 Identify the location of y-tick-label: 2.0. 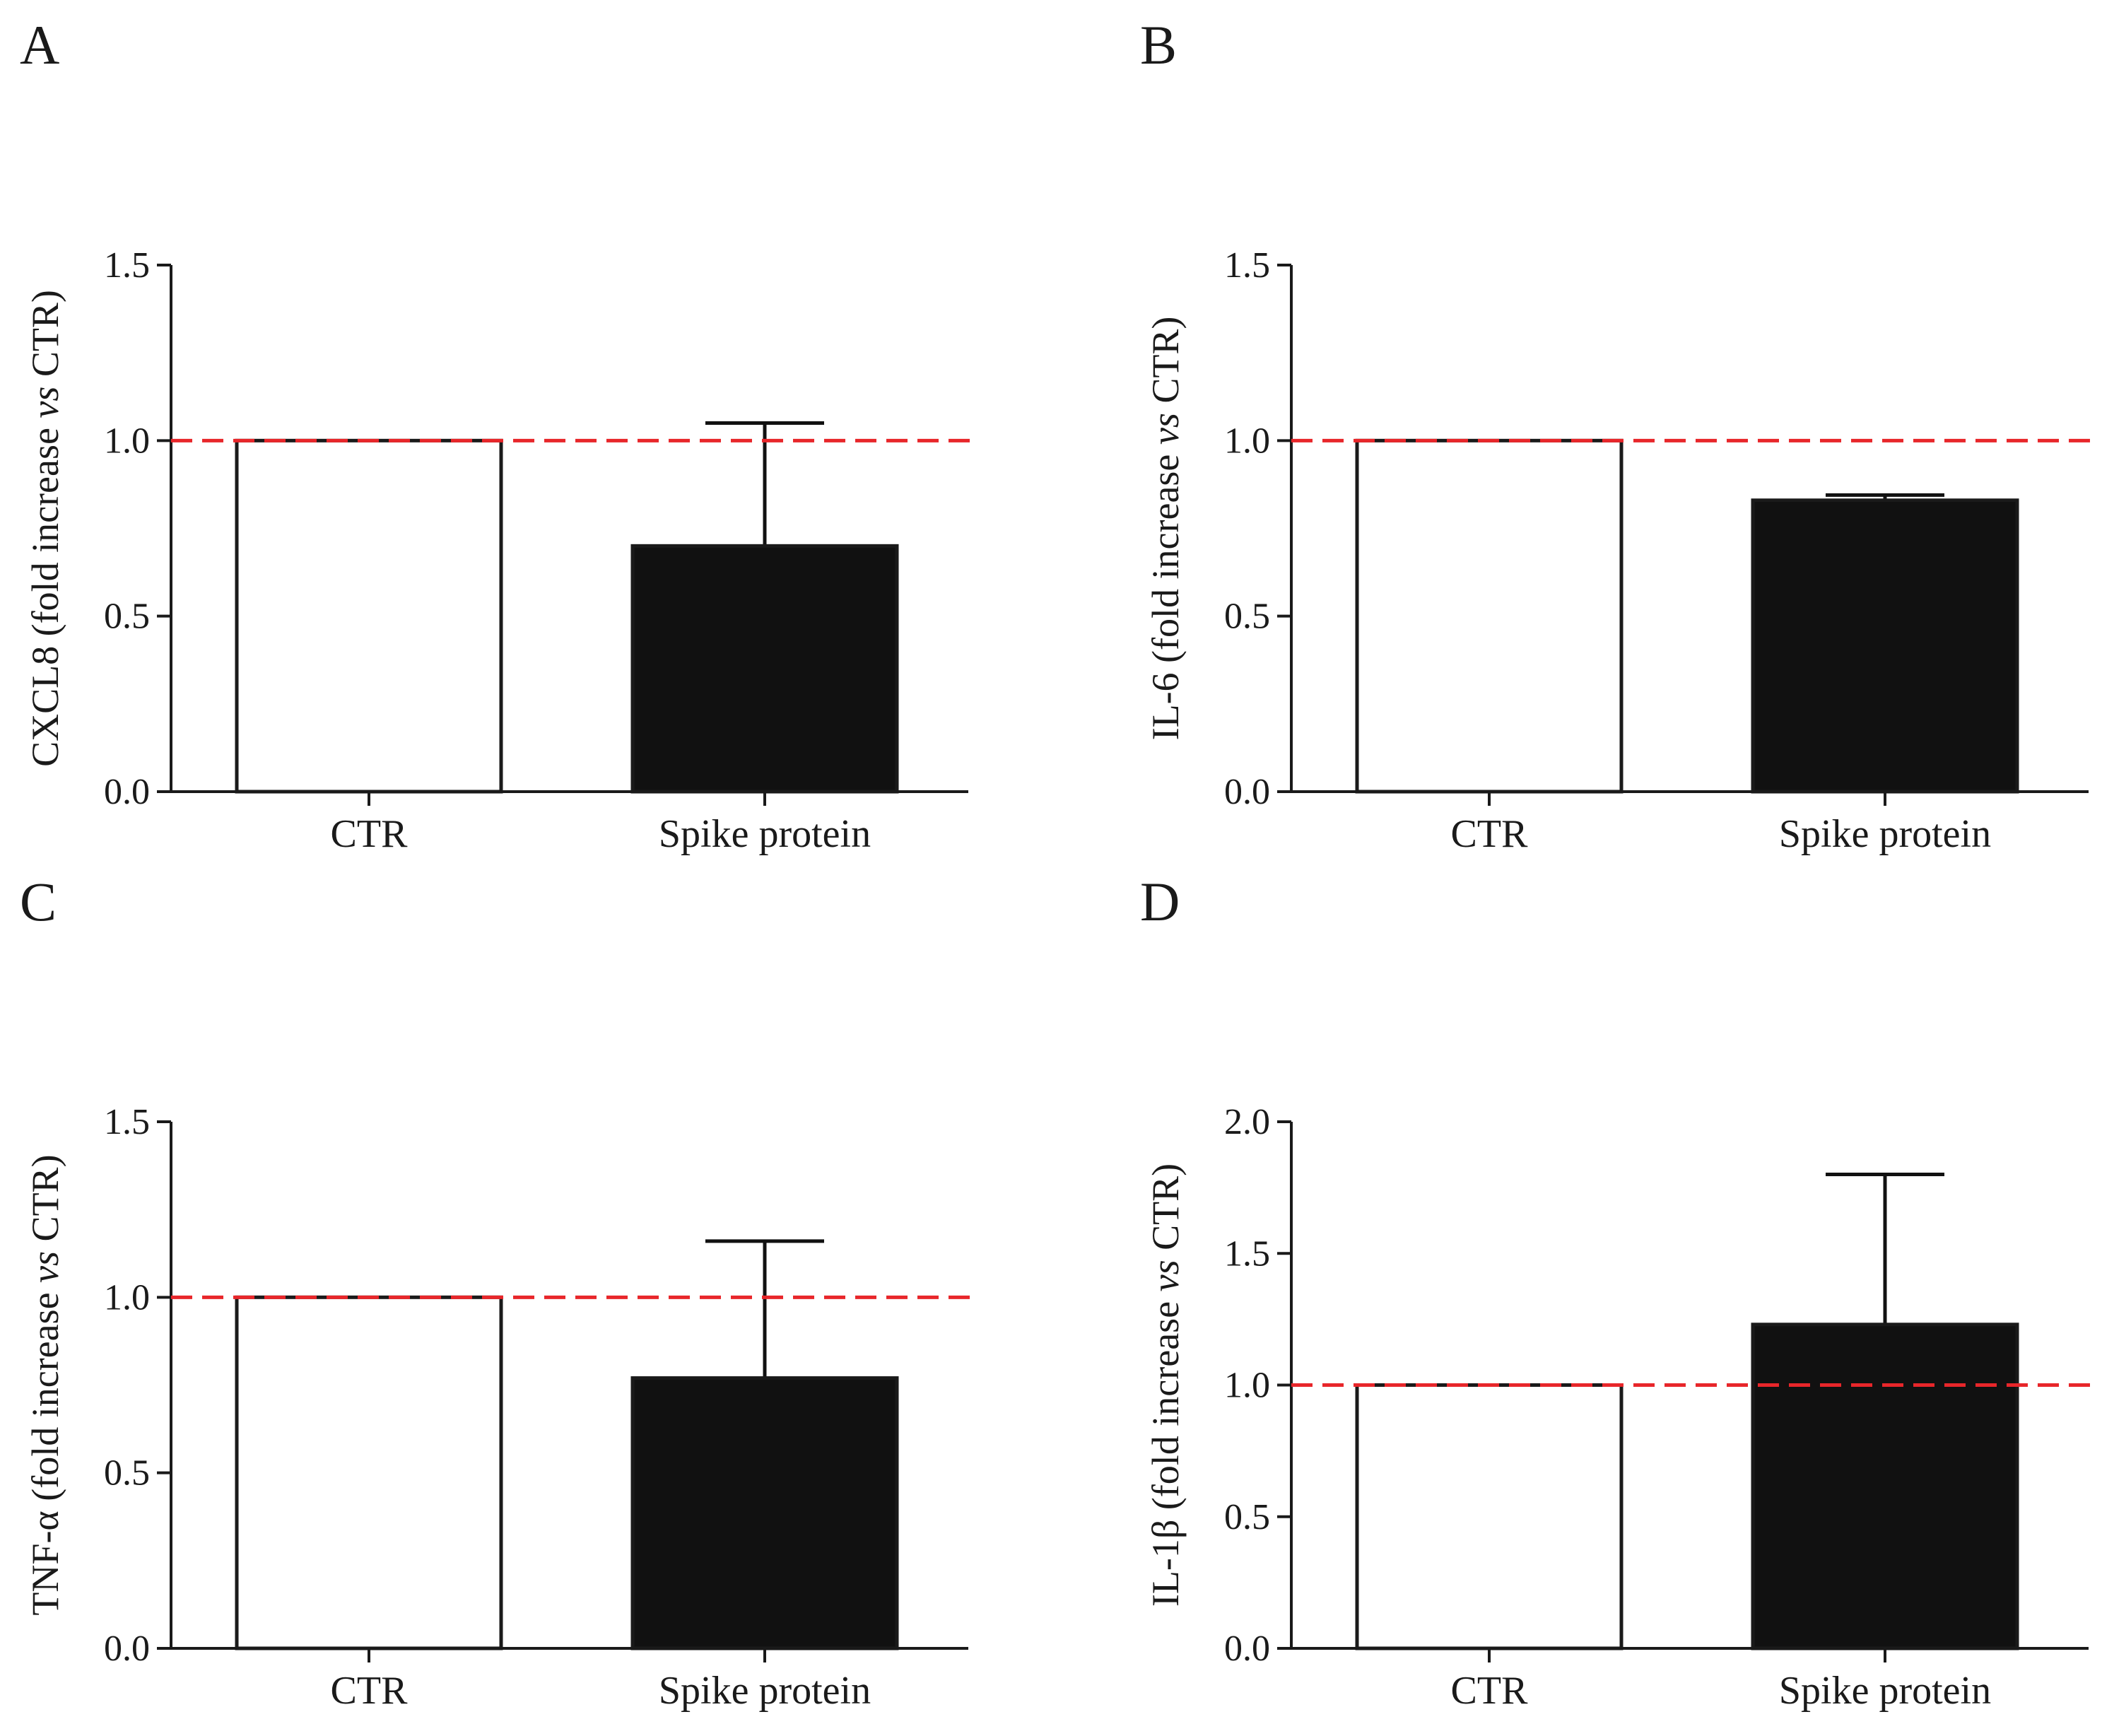
(1247, 1122).